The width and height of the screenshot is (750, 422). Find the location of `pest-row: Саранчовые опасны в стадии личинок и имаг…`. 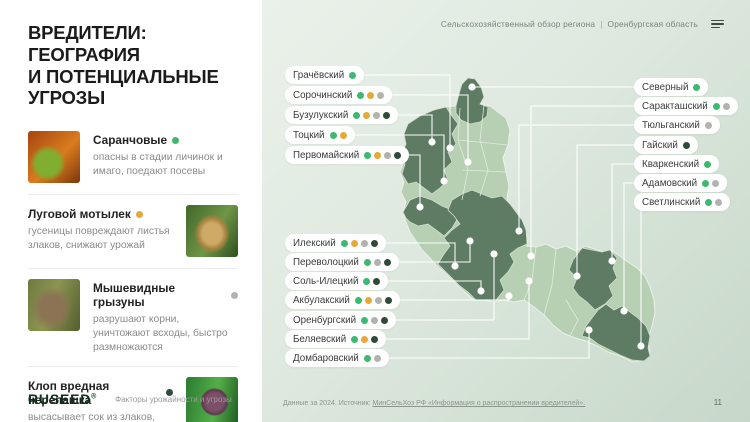

pest-row: Саранчовые опасны в стадии личинок и имаг… is located at coordinates (133, 157).